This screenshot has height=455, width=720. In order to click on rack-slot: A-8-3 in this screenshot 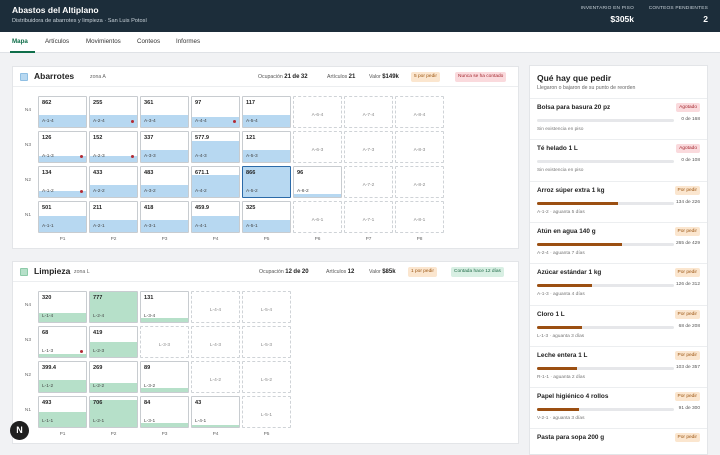, I will do `click(419, 147)`.